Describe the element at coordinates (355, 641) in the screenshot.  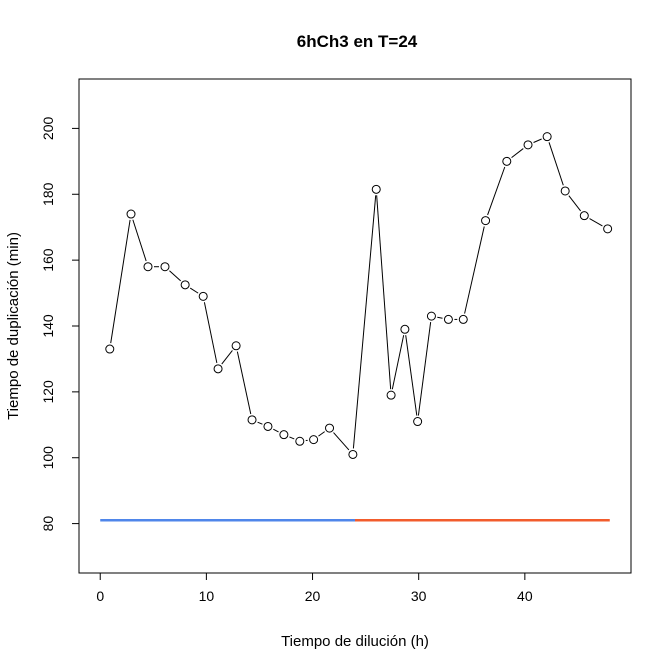
I see `x-axis-label: Tiempo de dilución (h)` at that location.